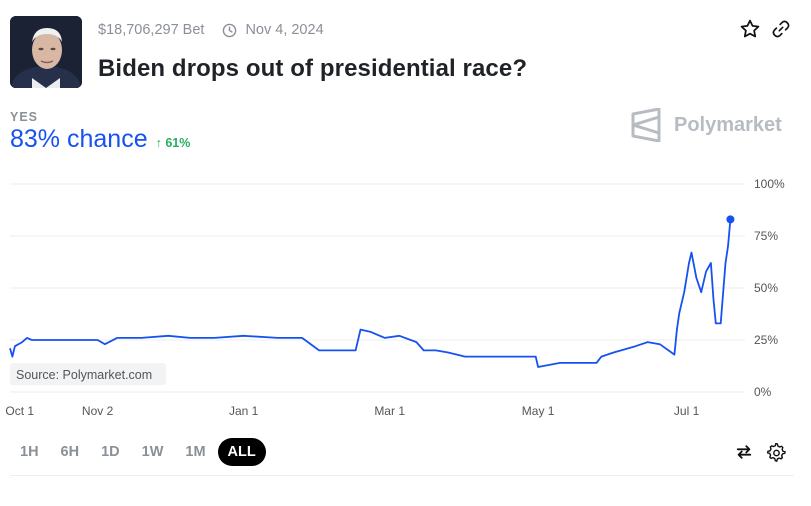 This screenshot has height=506, width=811. What do you see at coordinates (766, 288) in the screenshot?
I see `y-tick-label: 50%` at bounding box center [766, 288].